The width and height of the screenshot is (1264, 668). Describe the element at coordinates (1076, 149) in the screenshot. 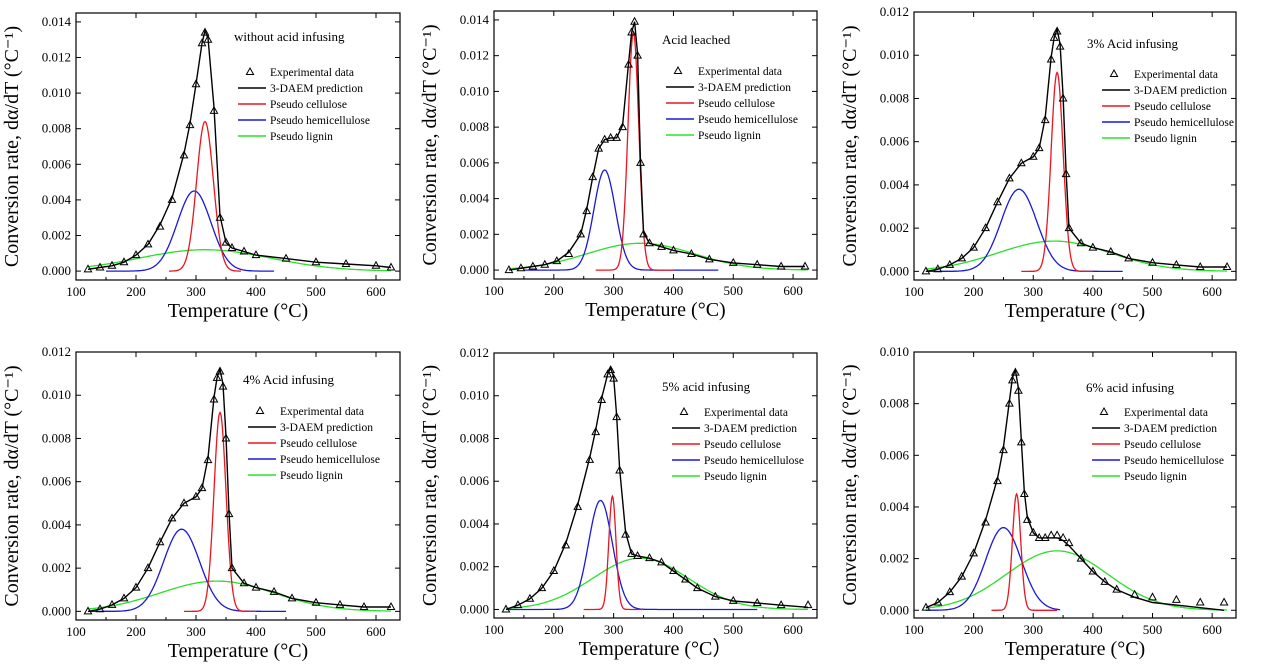

I see `series-prediction` at that location.